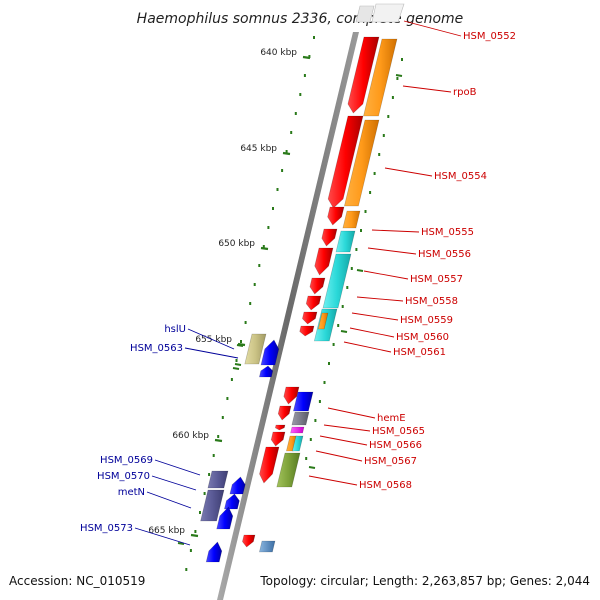 The height and width of the screenshot is (600, 600). Describe the element at coordinates (398, 431) in the screenshot. I see `gene-label-forward: HSM_0565` at that location.